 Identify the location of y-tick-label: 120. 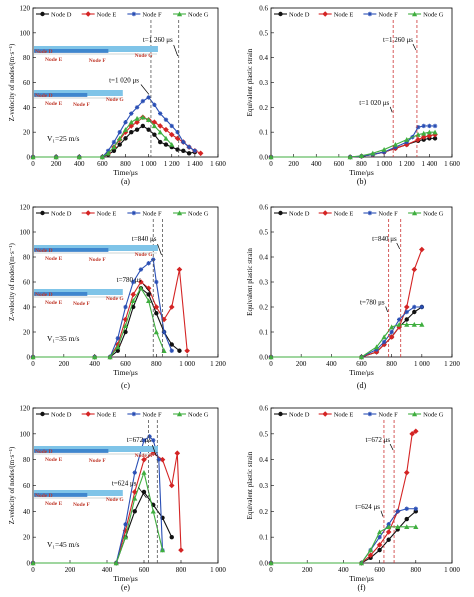
(25, 9).